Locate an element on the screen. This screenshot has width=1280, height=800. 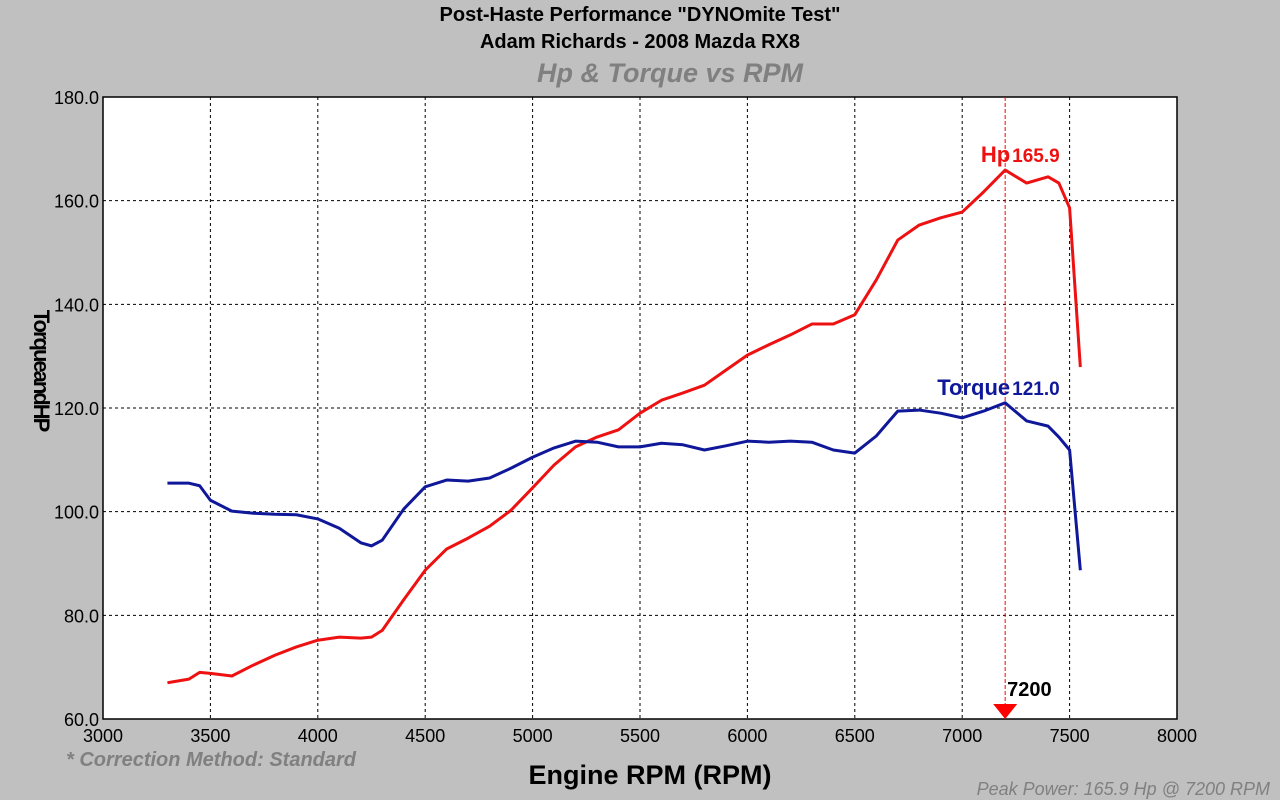
y-tick-label: 180.0 is located at coordinates (76, 98).